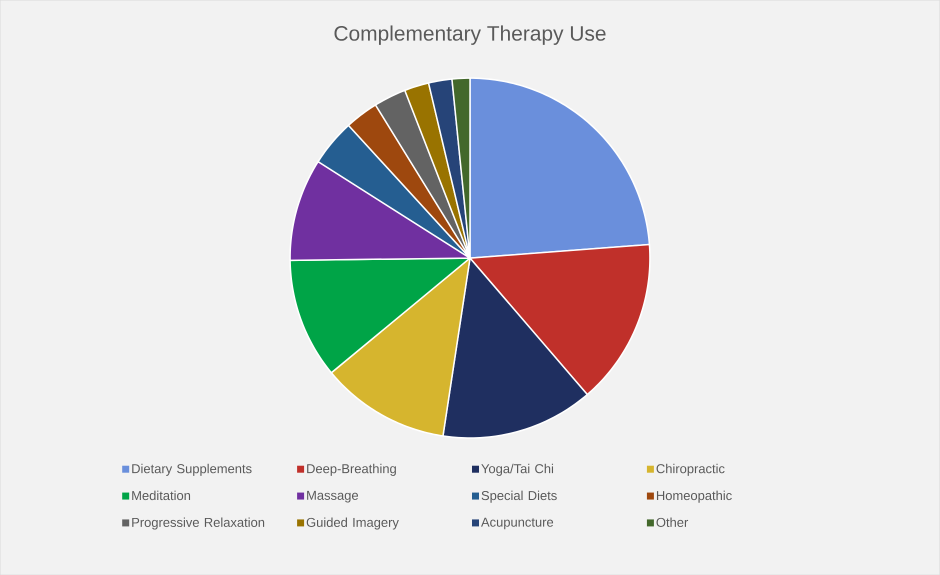 Image resolution: width=940 pixels, height=575 pixels. Describe the element at coordinates (690, 470) in the screenshot. I see `legend-label: Chiropractic` at that location.